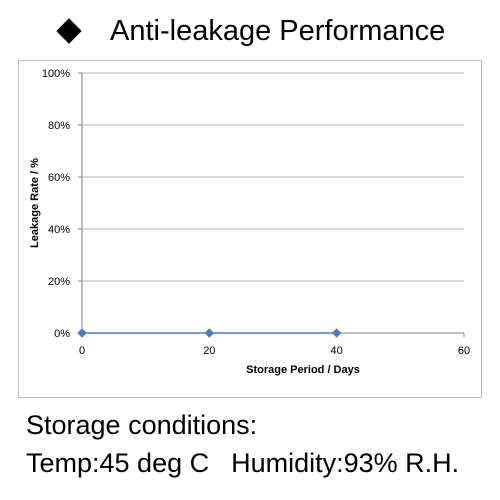 The height and width of the screenshot is (500, 500). I want to click on y-axis-title: Leakage Rate / %, so click(35, 203).